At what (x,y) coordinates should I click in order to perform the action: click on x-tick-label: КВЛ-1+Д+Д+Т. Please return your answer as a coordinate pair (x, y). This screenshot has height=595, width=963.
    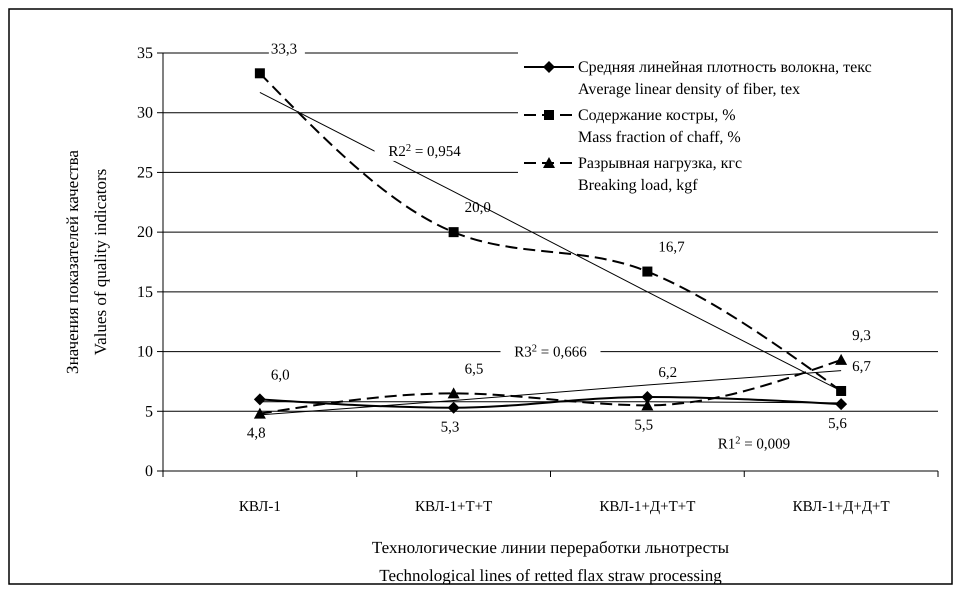
    Looking at the image, I should click on (841, 507).